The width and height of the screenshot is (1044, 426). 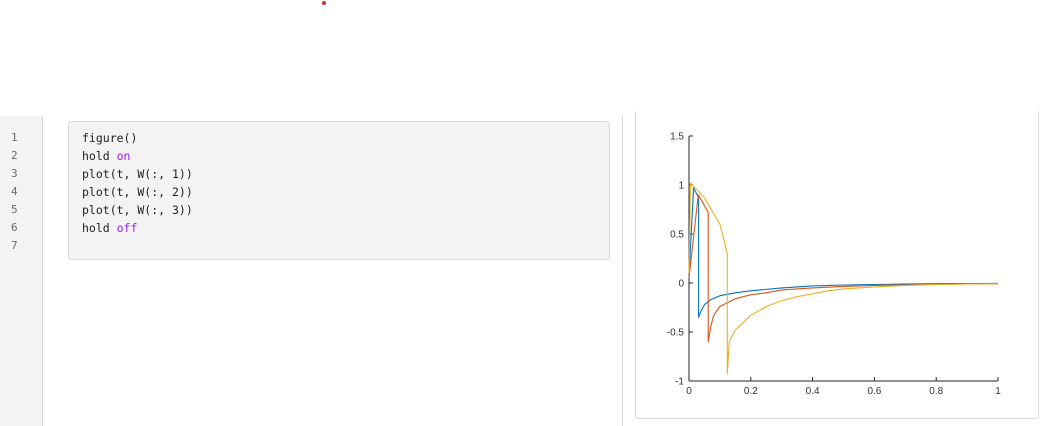 I want to click on code-line: hold on, so click(x=137, y=156).